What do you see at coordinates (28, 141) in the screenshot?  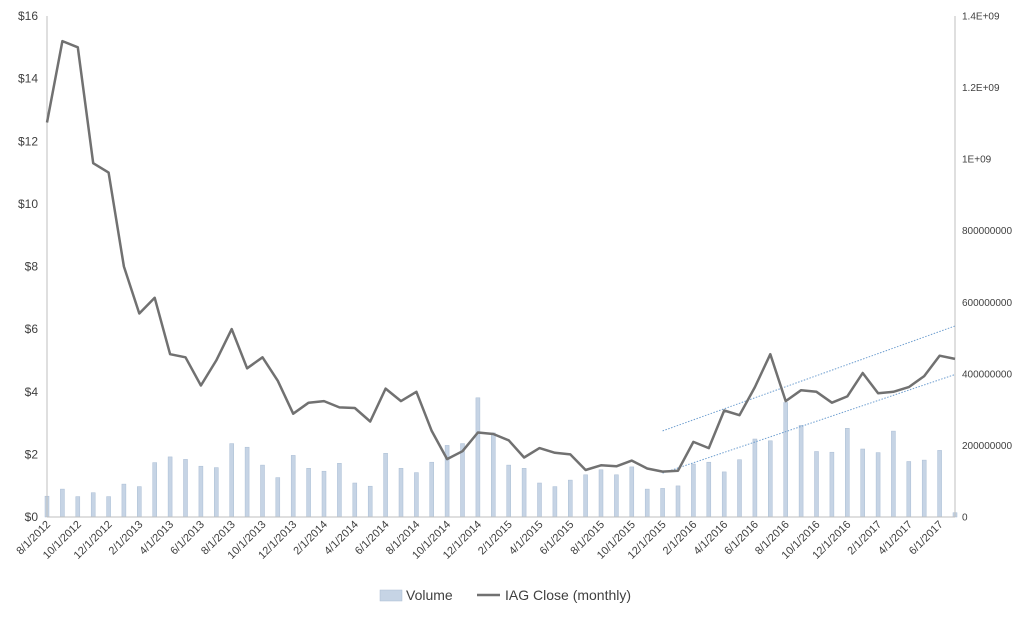 I see `left-tick-label: $12` at bounding box center [28, 141].